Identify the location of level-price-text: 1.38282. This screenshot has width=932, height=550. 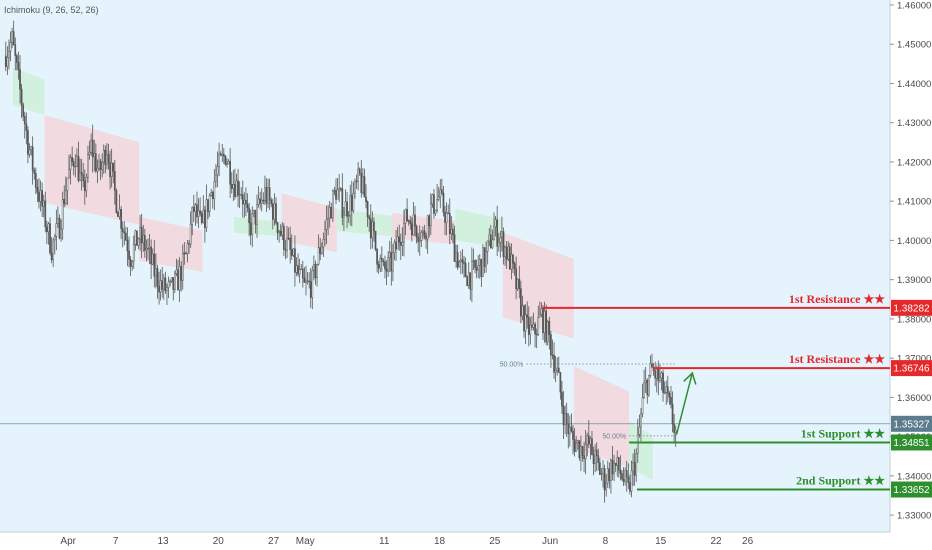
(911, 308).